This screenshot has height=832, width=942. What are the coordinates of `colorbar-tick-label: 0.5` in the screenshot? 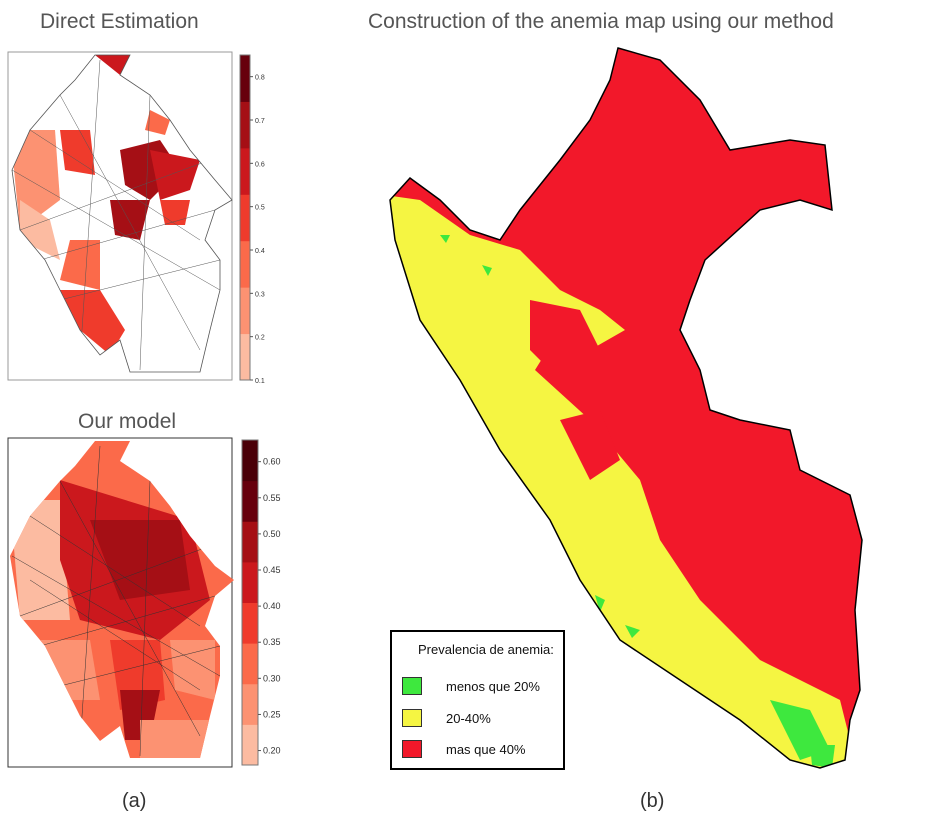 It's located at (260, 208).